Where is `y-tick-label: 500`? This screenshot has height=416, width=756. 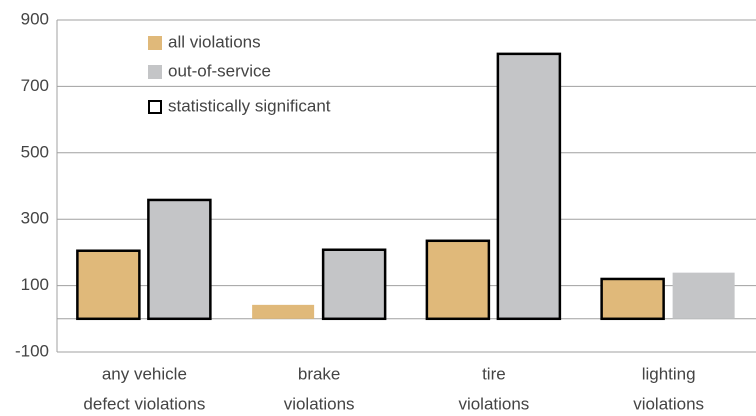
y-tick-label: 500 is located at coordinates (35, 151).